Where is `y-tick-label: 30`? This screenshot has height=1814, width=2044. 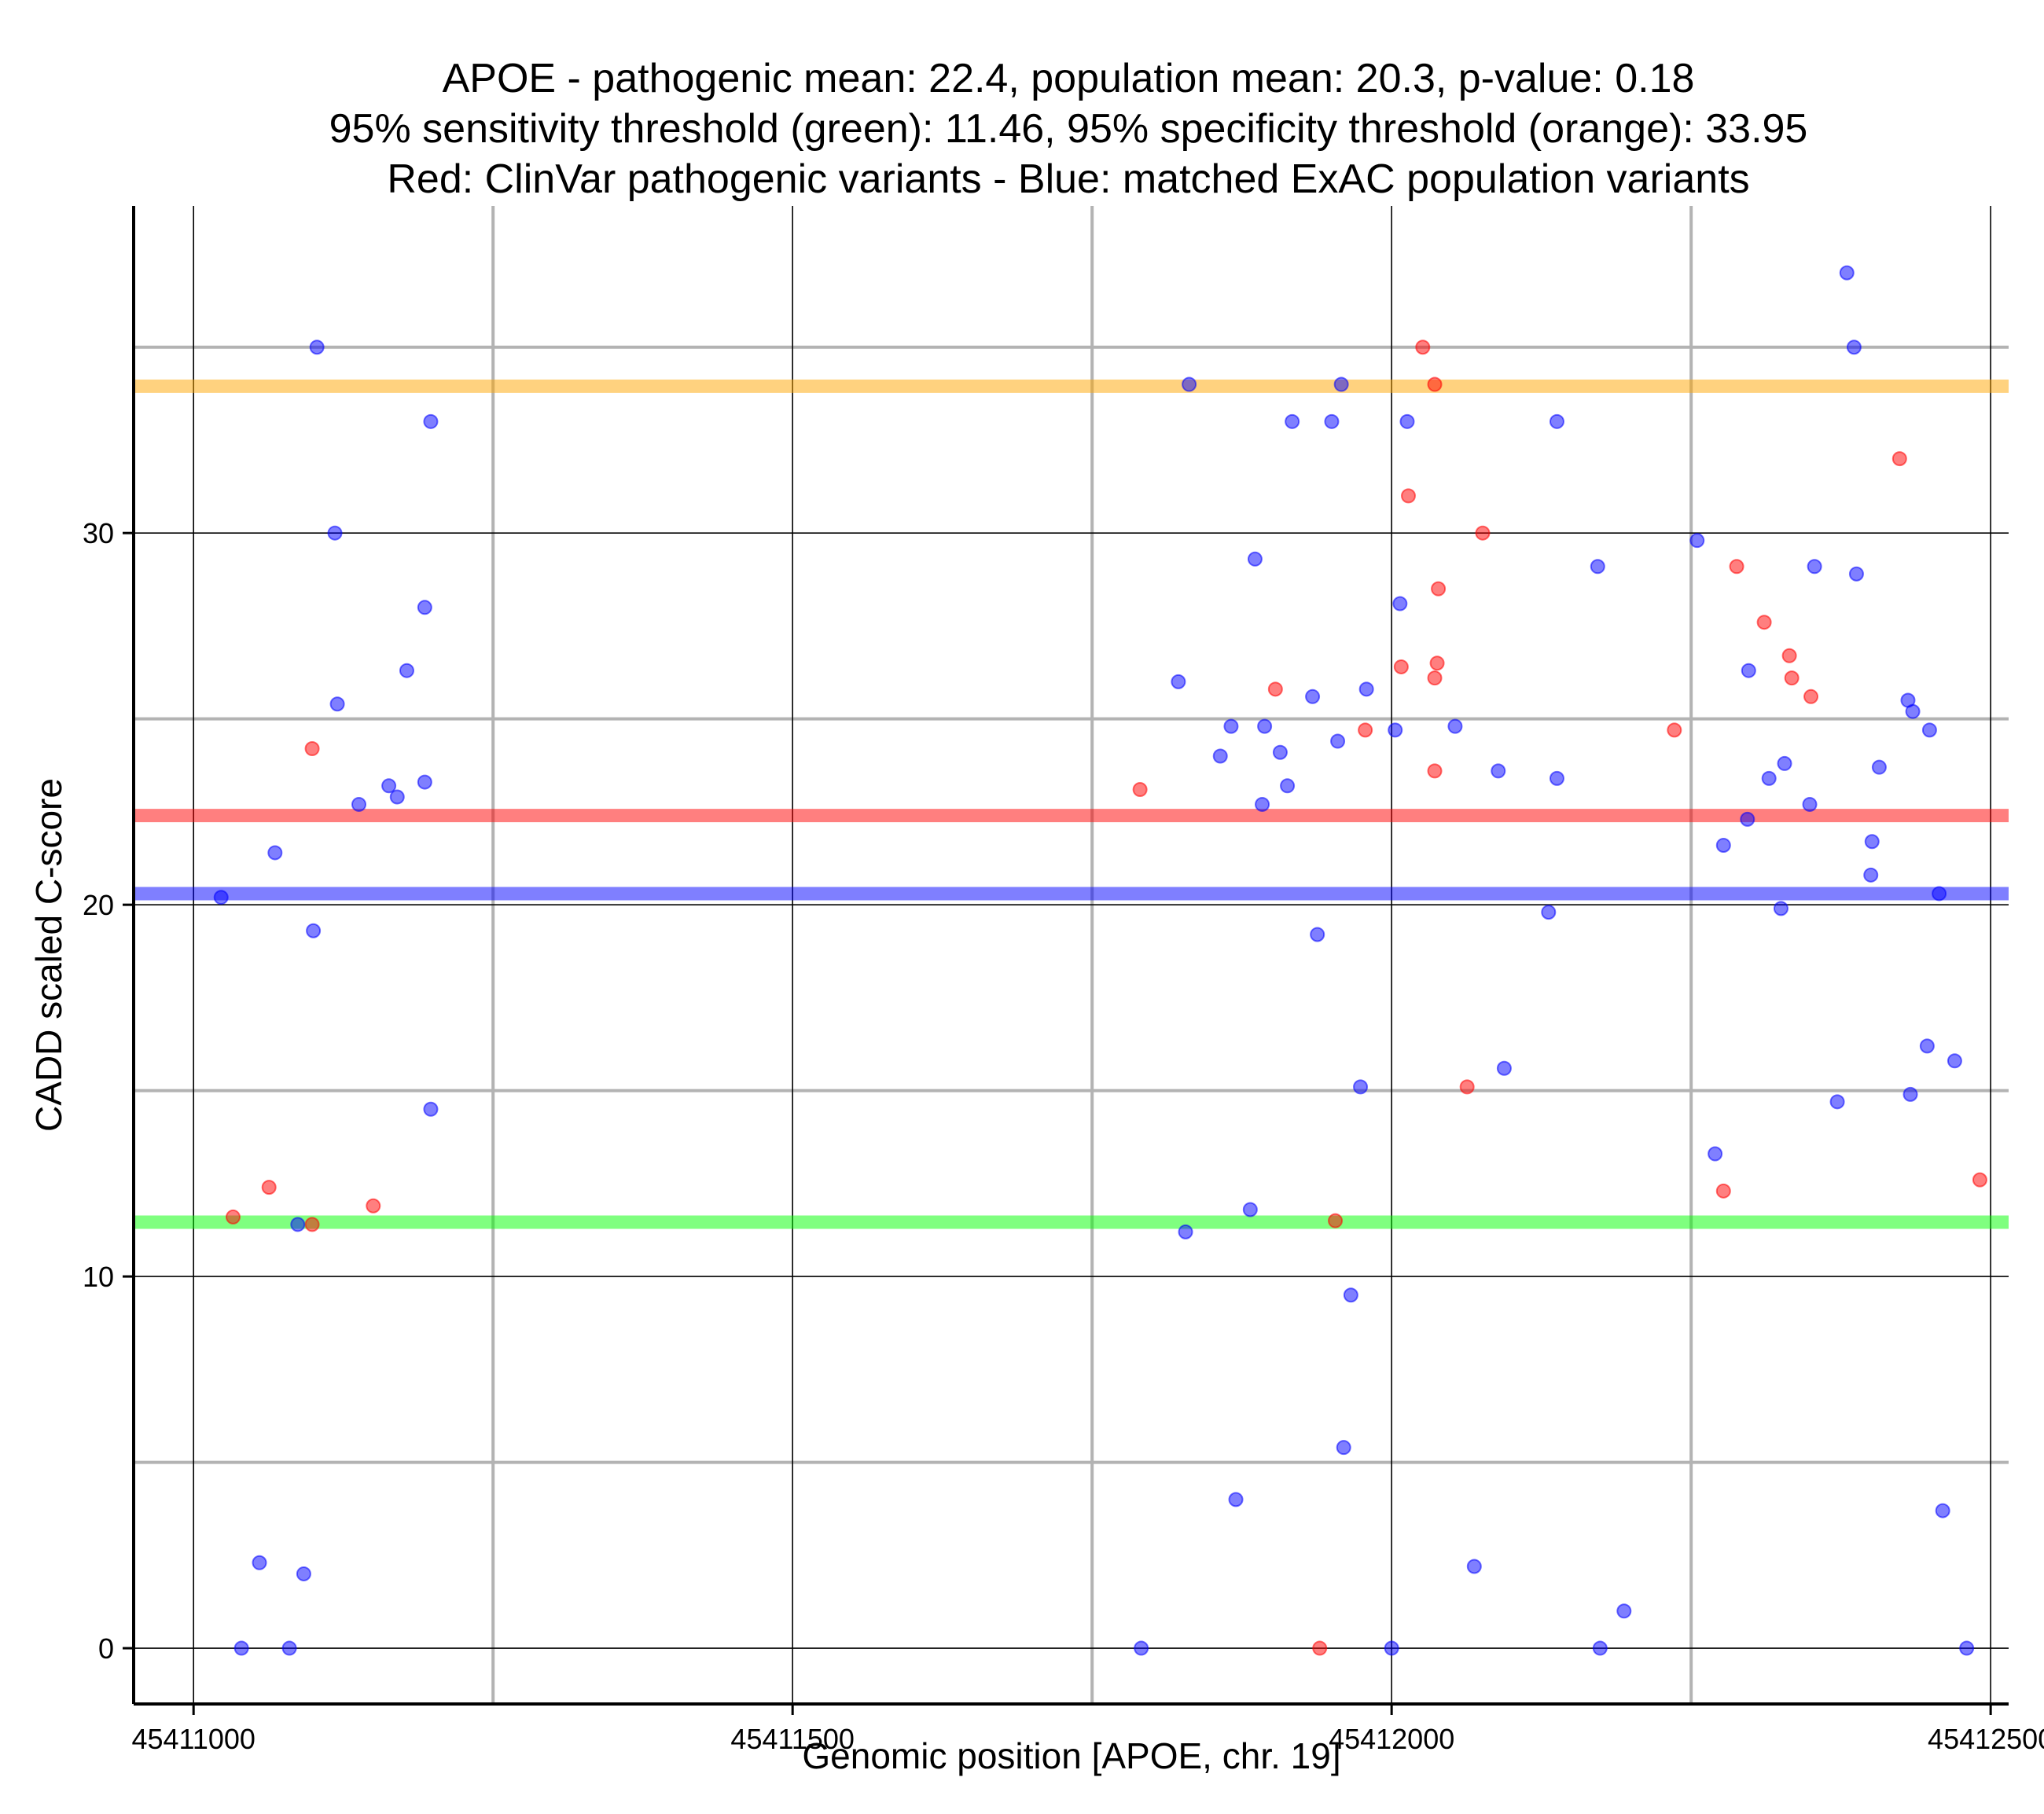 y-tick-label: 30 is located at coordinates (99, 533).